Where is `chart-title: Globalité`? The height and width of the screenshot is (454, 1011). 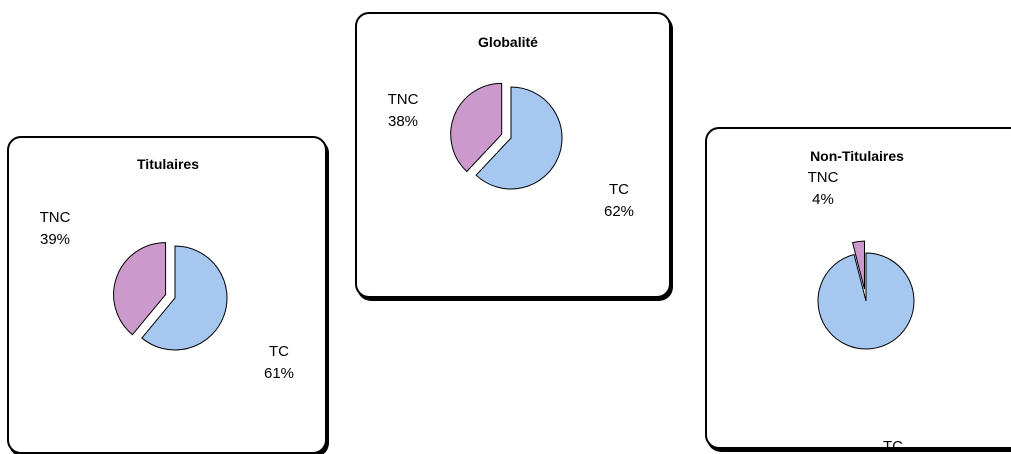 chart-title: Globalité is located at coordinates (508, 42).